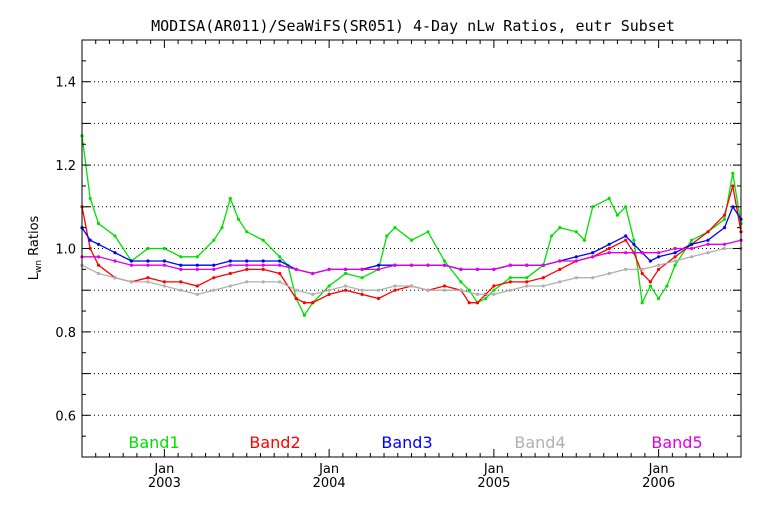 The width and height of the screenshot is (768, 512). Describe the element at coordinates (65, 333) in the screenshot. I see `y-tick-label: 0.8` at that location.